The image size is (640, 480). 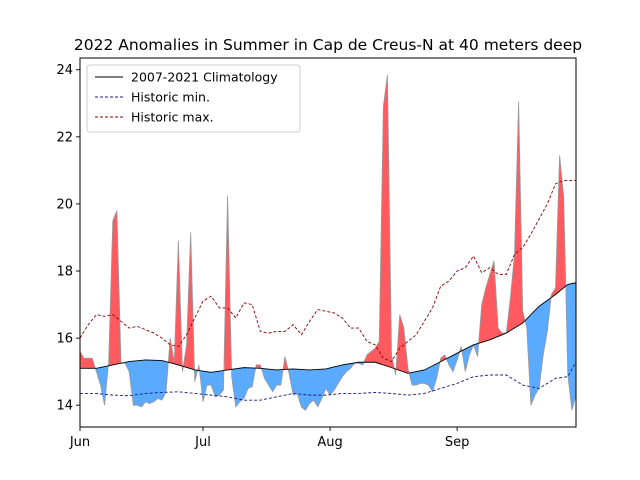 What do you see at coordinates (64, 137) in the screenshot?
I see `y-tick-label: 22` at bounding box center [64, 137].